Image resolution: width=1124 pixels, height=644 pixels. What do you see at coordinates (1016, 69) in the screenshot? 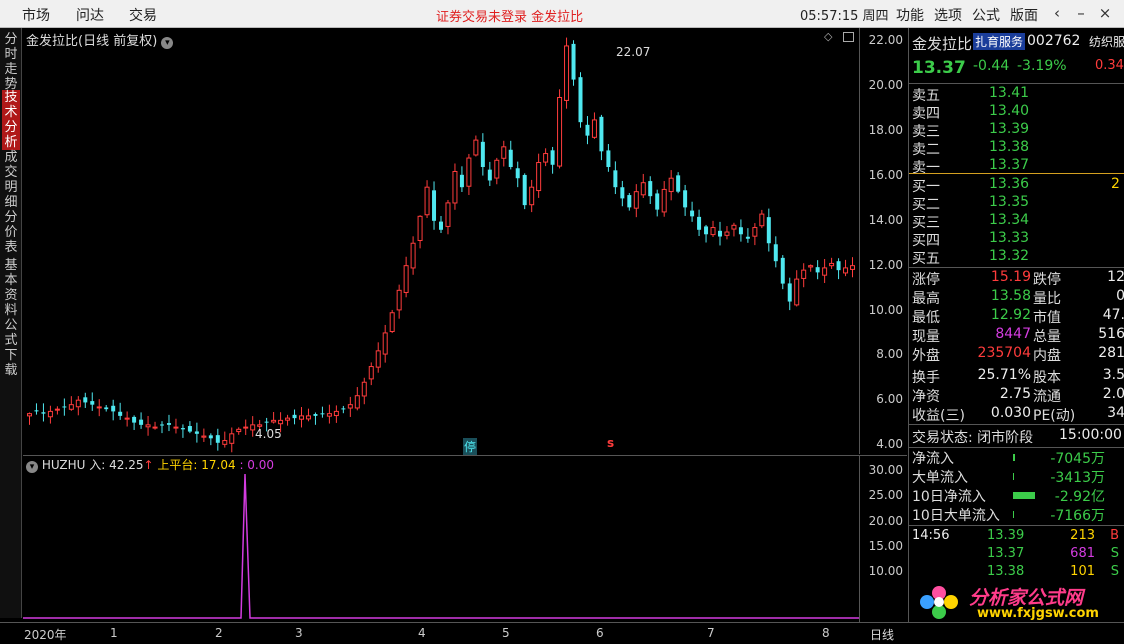
I see `price-row: 13.37 -0.44 -3.19% 0.34` at bounding box center [1016, 69].